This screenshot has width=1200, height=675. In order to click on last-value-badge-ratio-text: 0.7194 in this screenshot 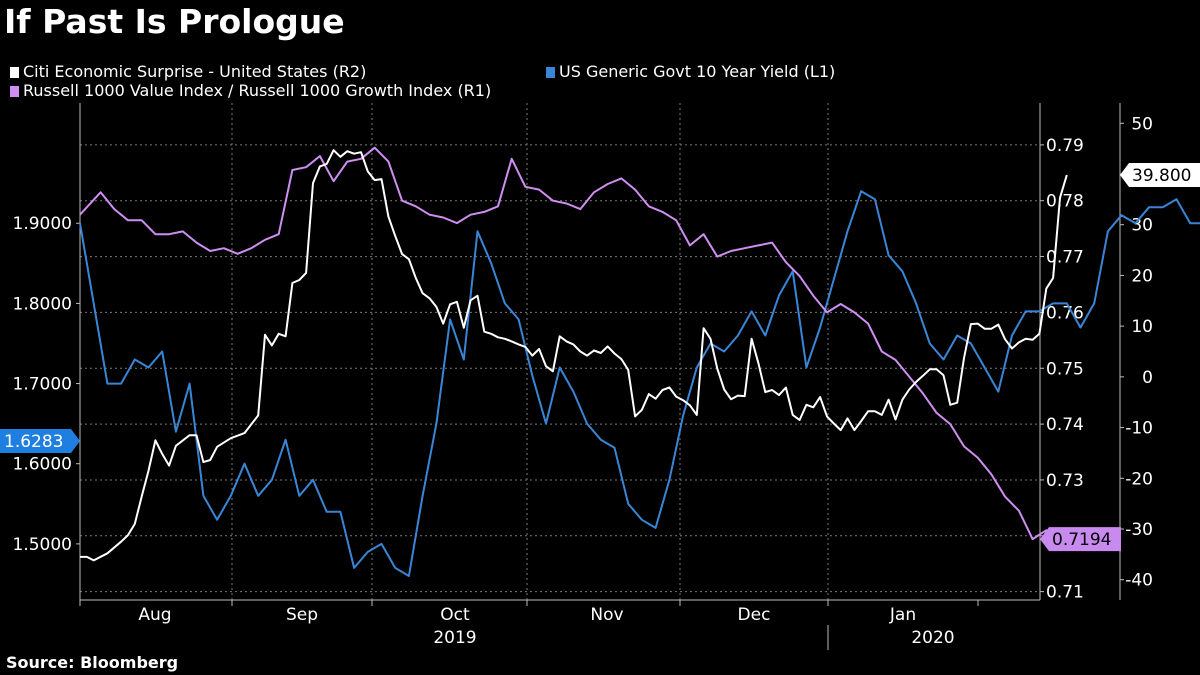, I will do `click(1081, 540)`.